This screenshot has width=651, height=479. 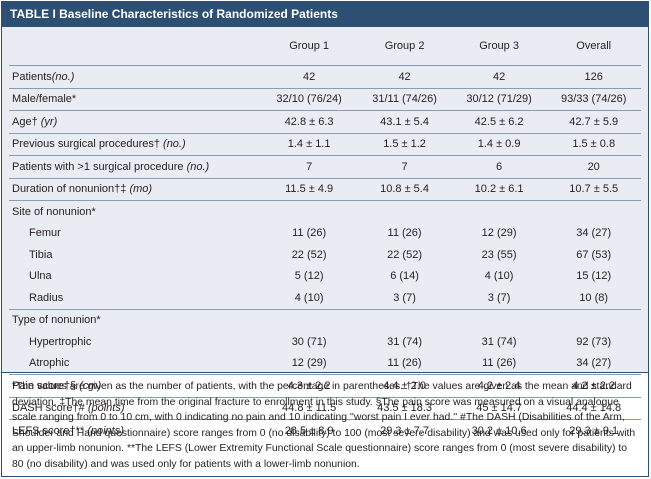 What do you see at coordinates (90, 385) in the screenshot?
I see `row-unit: (cm)` at bounding box center [90, 385].